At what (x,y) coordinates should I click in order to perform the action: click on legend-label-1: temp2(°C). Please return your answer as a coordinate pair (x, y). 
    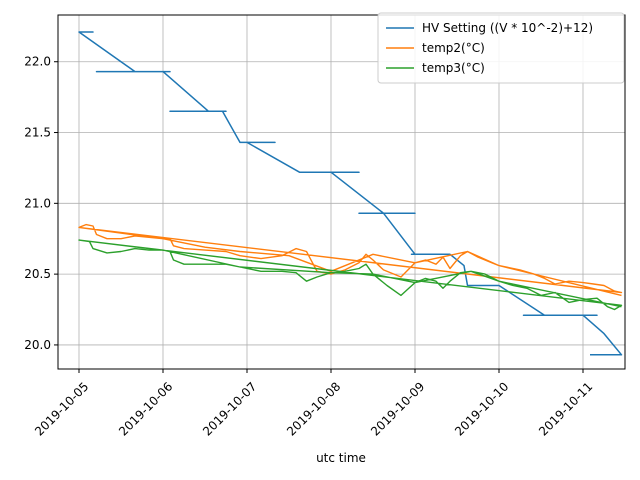
    Looking at the image, I should click on (453, 48).